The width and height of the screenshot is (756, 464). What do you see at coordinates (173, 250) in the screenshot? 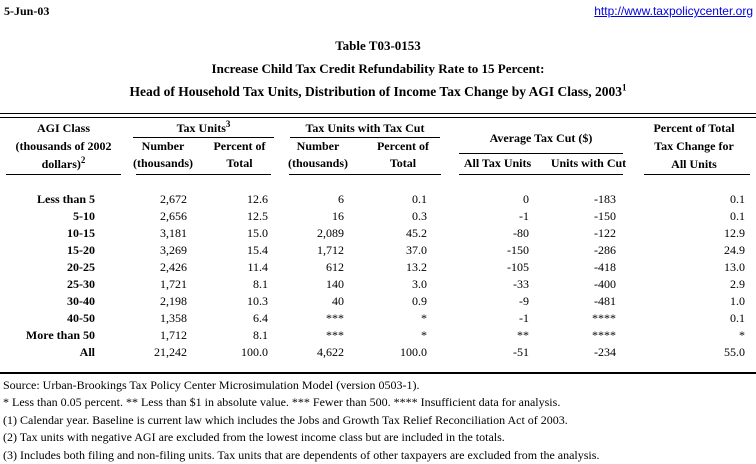
I see `cell-tax-units-number: 3,269` at bounding box center [173, 250].